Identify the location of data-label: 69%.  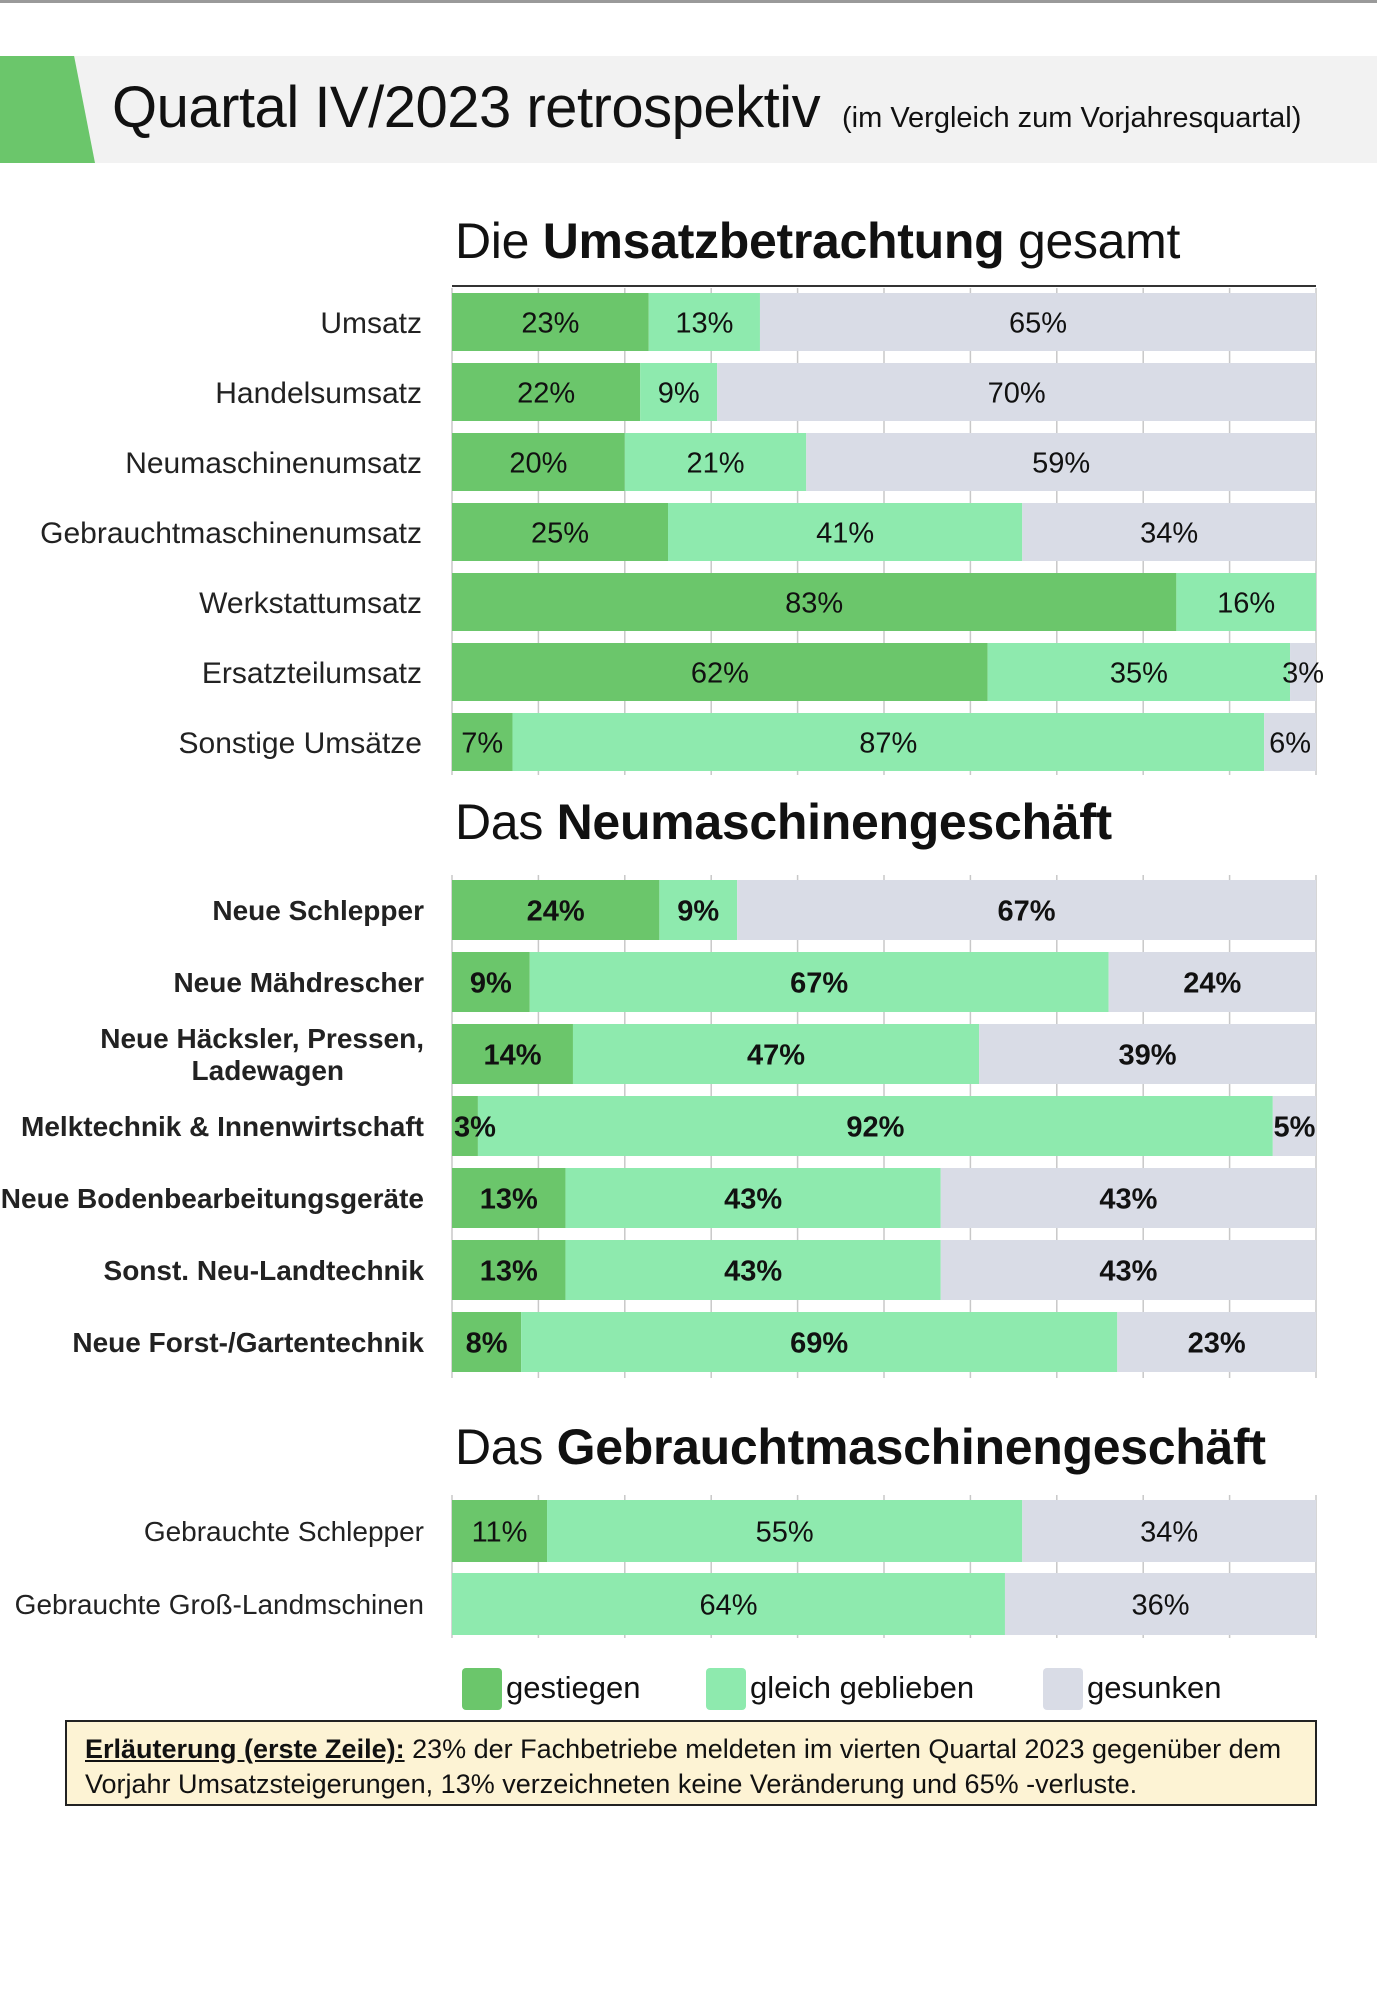
(819, 1343).